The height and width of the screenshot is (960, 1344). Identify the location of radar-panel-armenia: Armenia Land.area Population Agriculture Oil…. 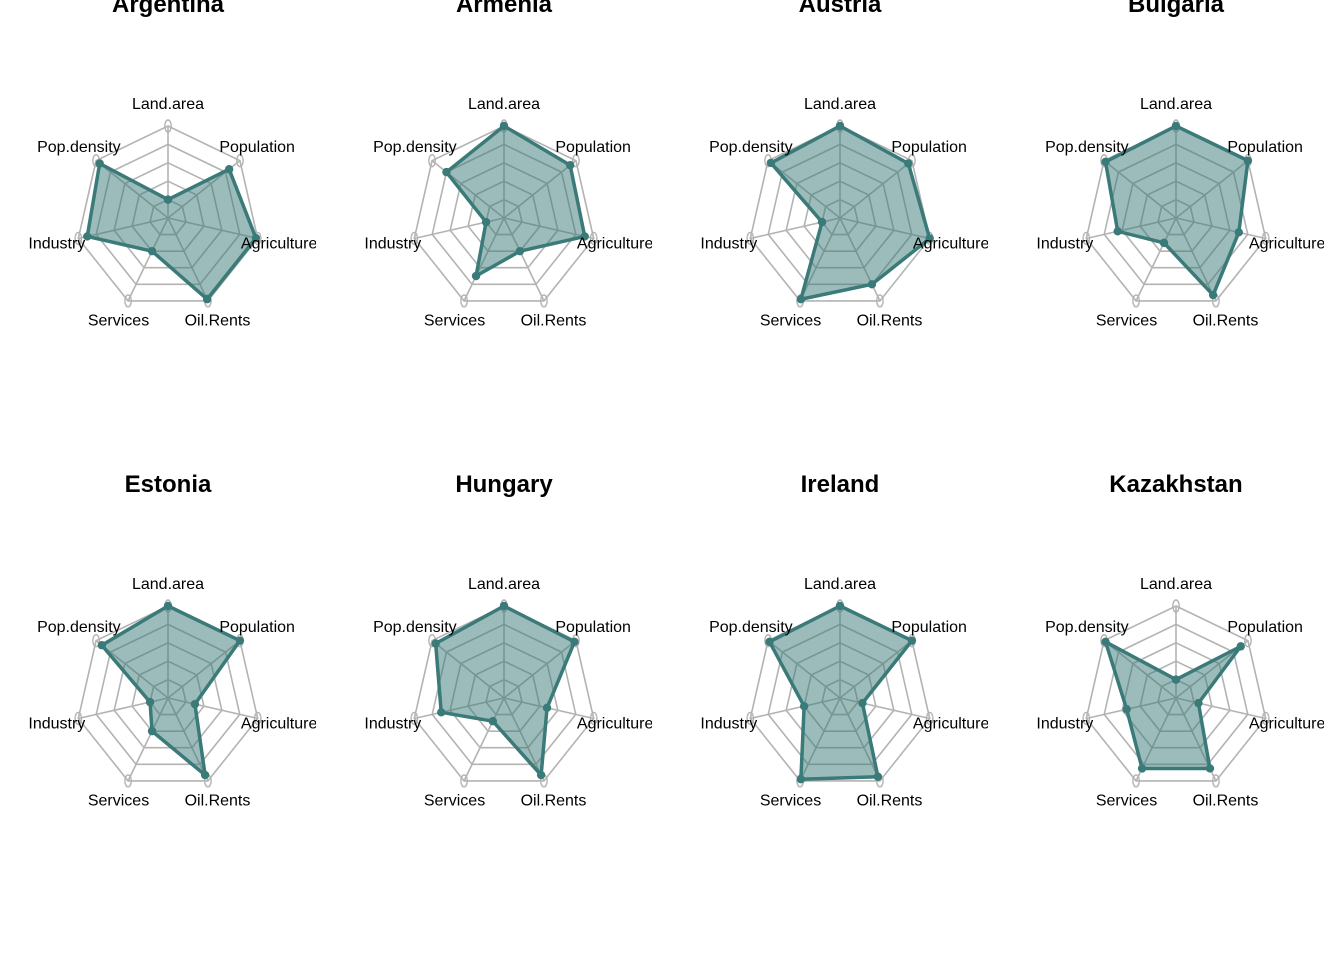
(509, 165).